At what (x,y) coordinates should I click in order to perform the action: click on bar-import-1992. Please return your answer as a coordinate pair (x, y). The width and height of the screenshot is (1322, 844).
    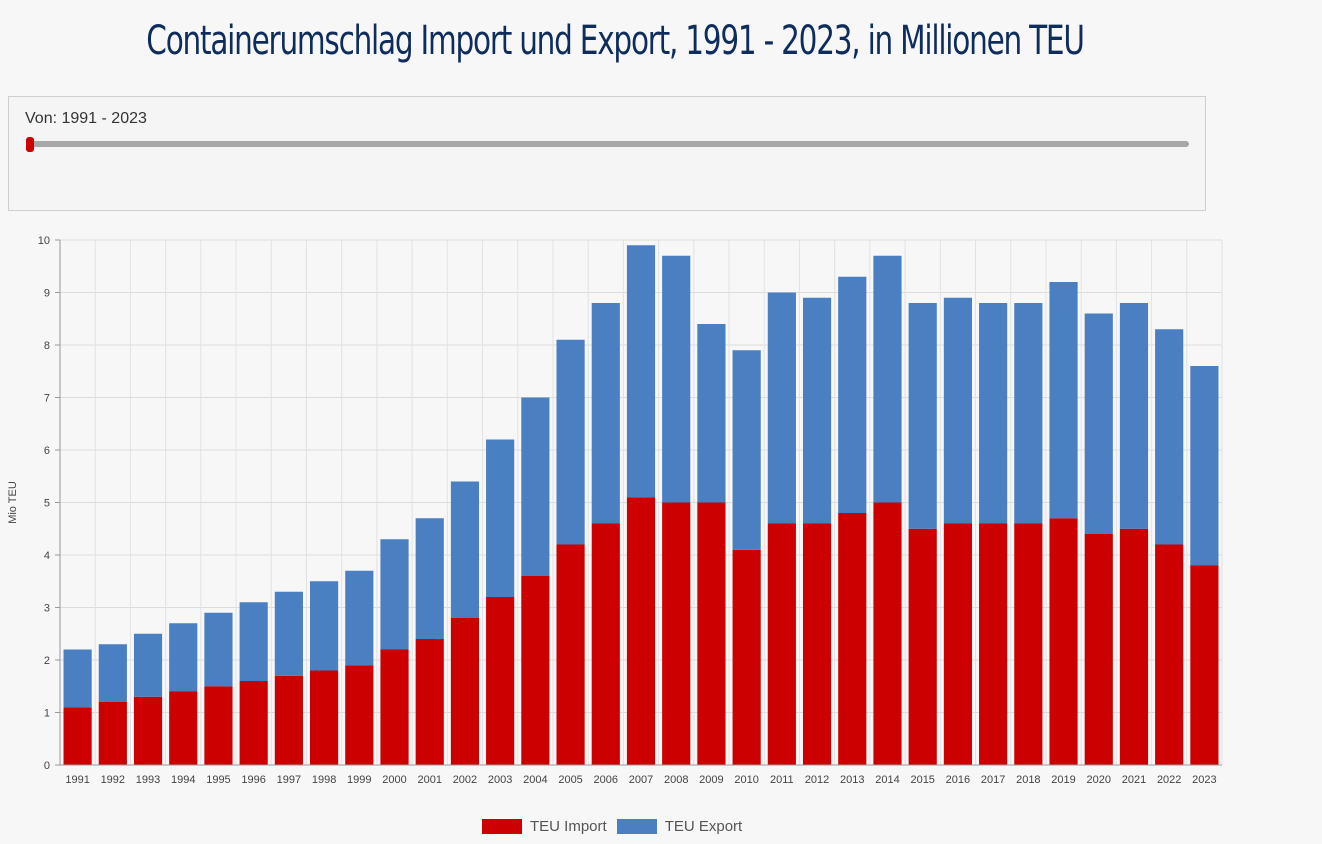
    Looking at the image, I should click on (112, 733).